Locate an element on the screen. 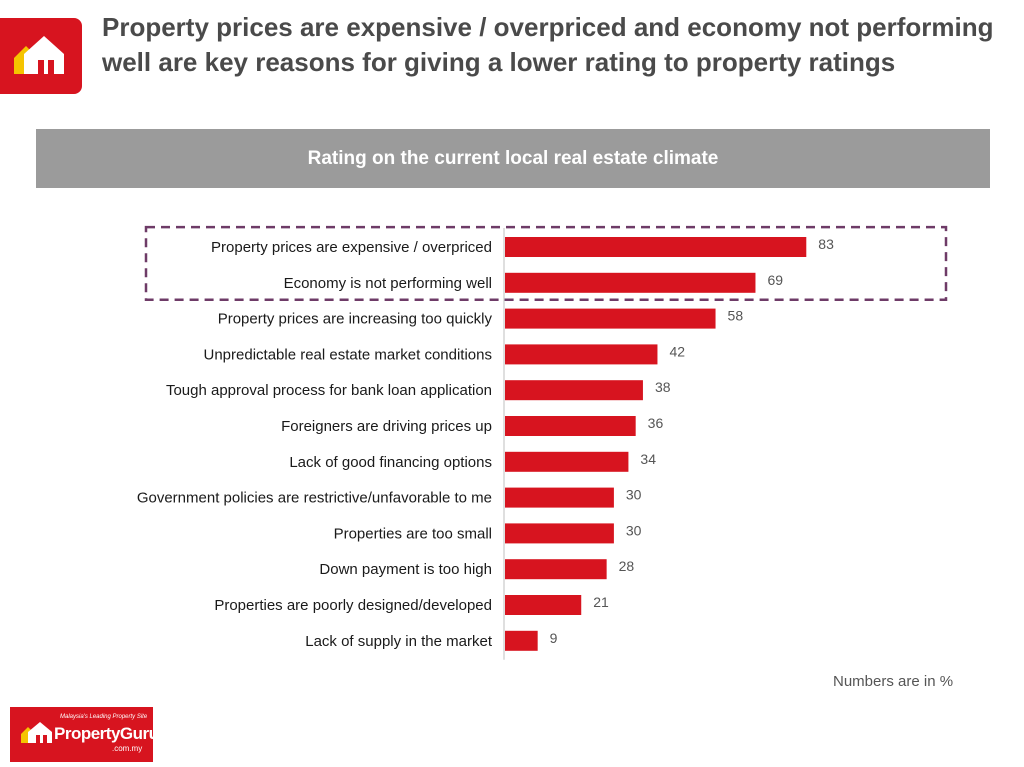 Image resolution: width=1024 pixels, height=767 pixels. value-label: 21 is located at coordinates (601, 602).